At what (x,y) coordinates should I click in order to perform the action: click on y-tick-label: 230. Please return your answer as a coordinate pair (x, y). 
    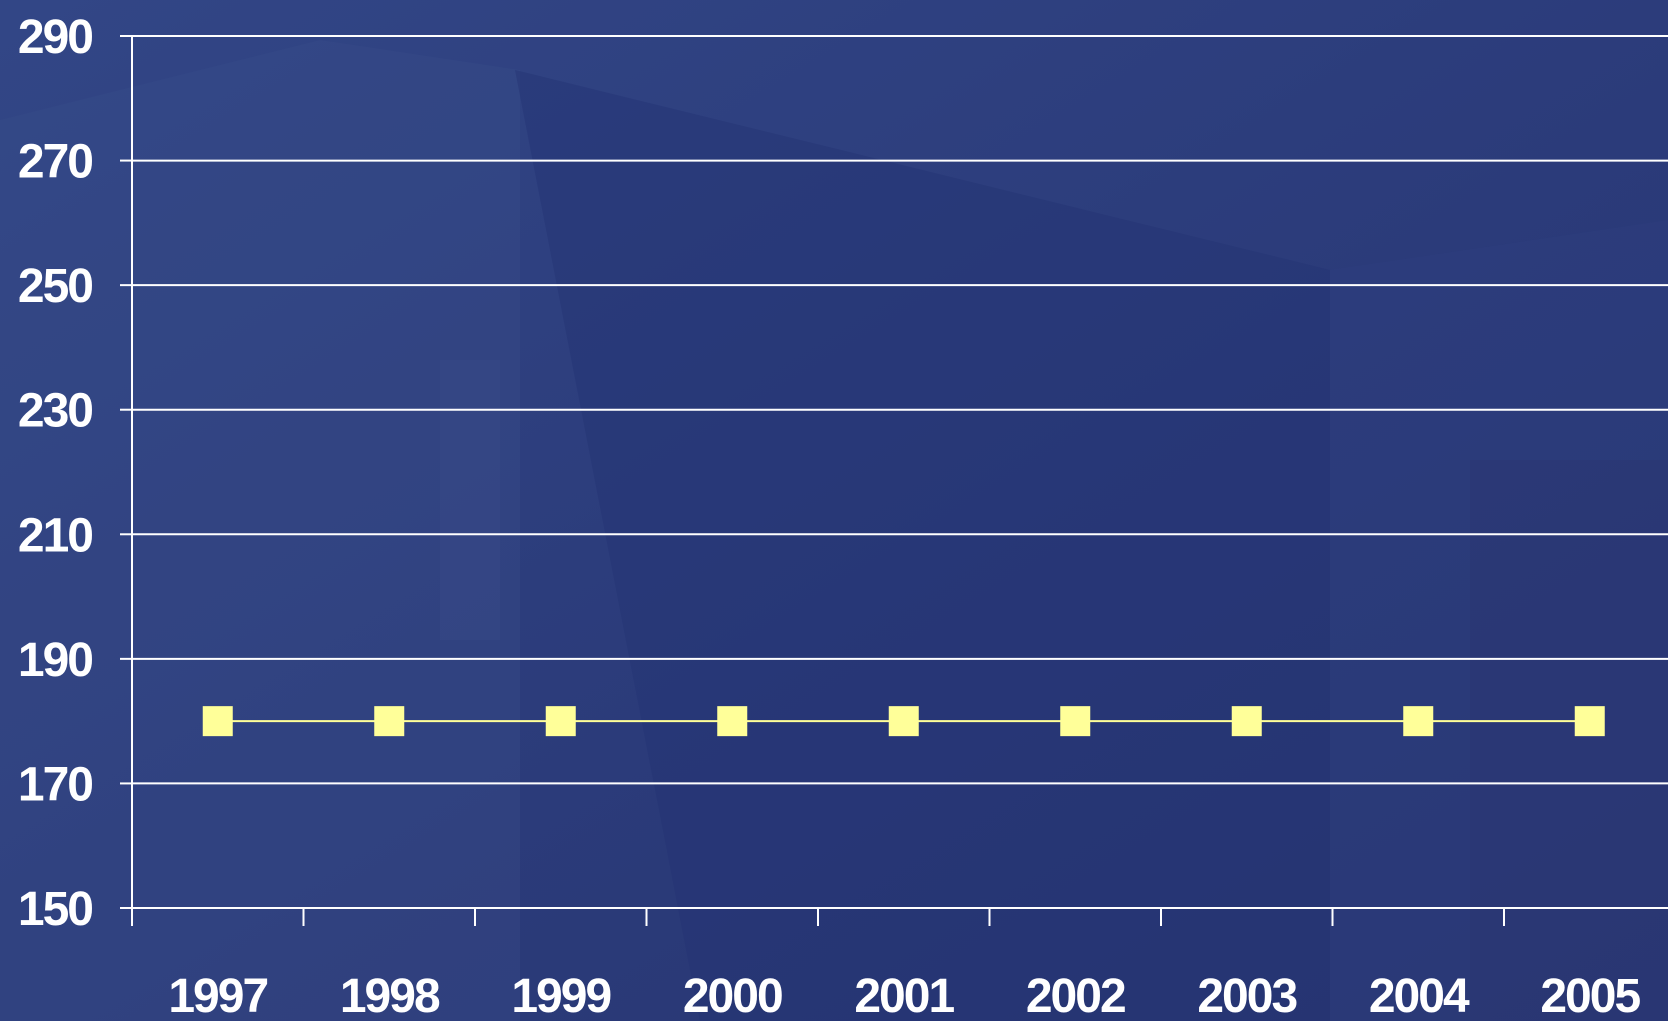
    Looking at the image, I should click on (55, 411).